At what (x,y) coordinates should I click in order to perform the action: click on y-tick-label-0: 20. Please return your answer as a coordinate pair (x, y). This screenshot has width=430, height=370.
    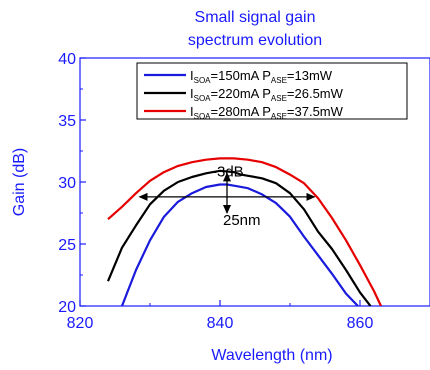
    Looking at the image, I should click on (67, 307).